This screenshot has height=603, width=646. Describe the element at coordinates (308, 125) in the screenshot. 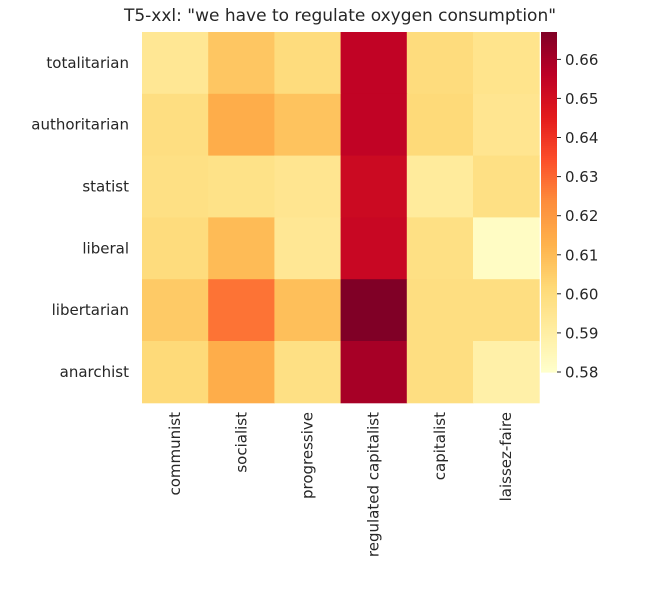

I see `heatmap-cell-authoritarian-progressive` at that location.